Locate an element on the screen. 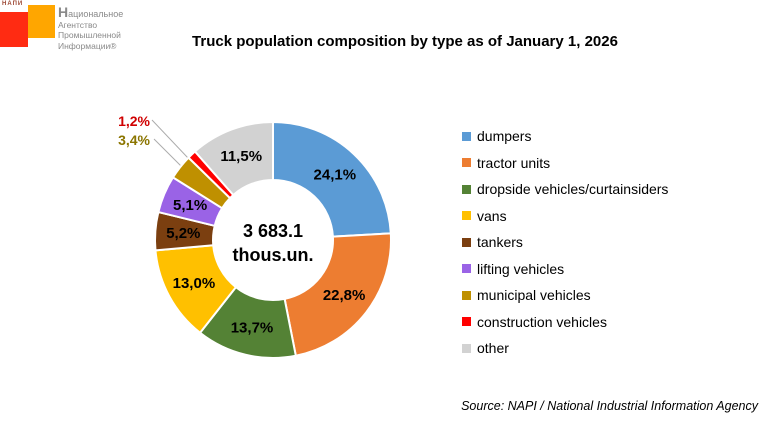  legend-item: dumpers is located at coordinates (565, 136).